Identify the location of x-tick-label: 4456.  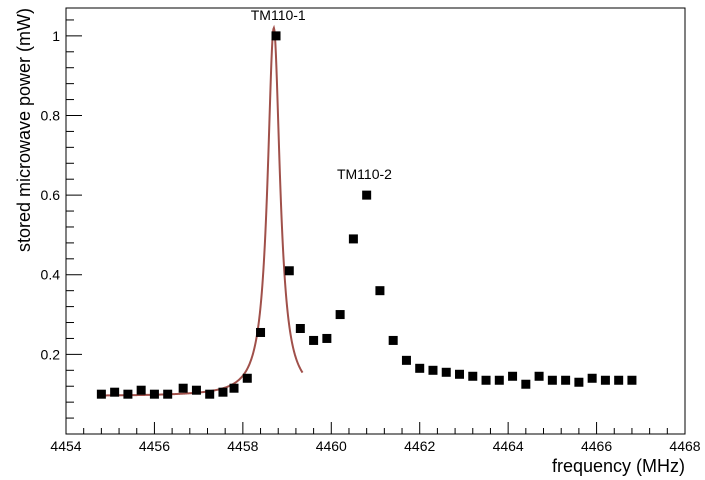
(154, 446).